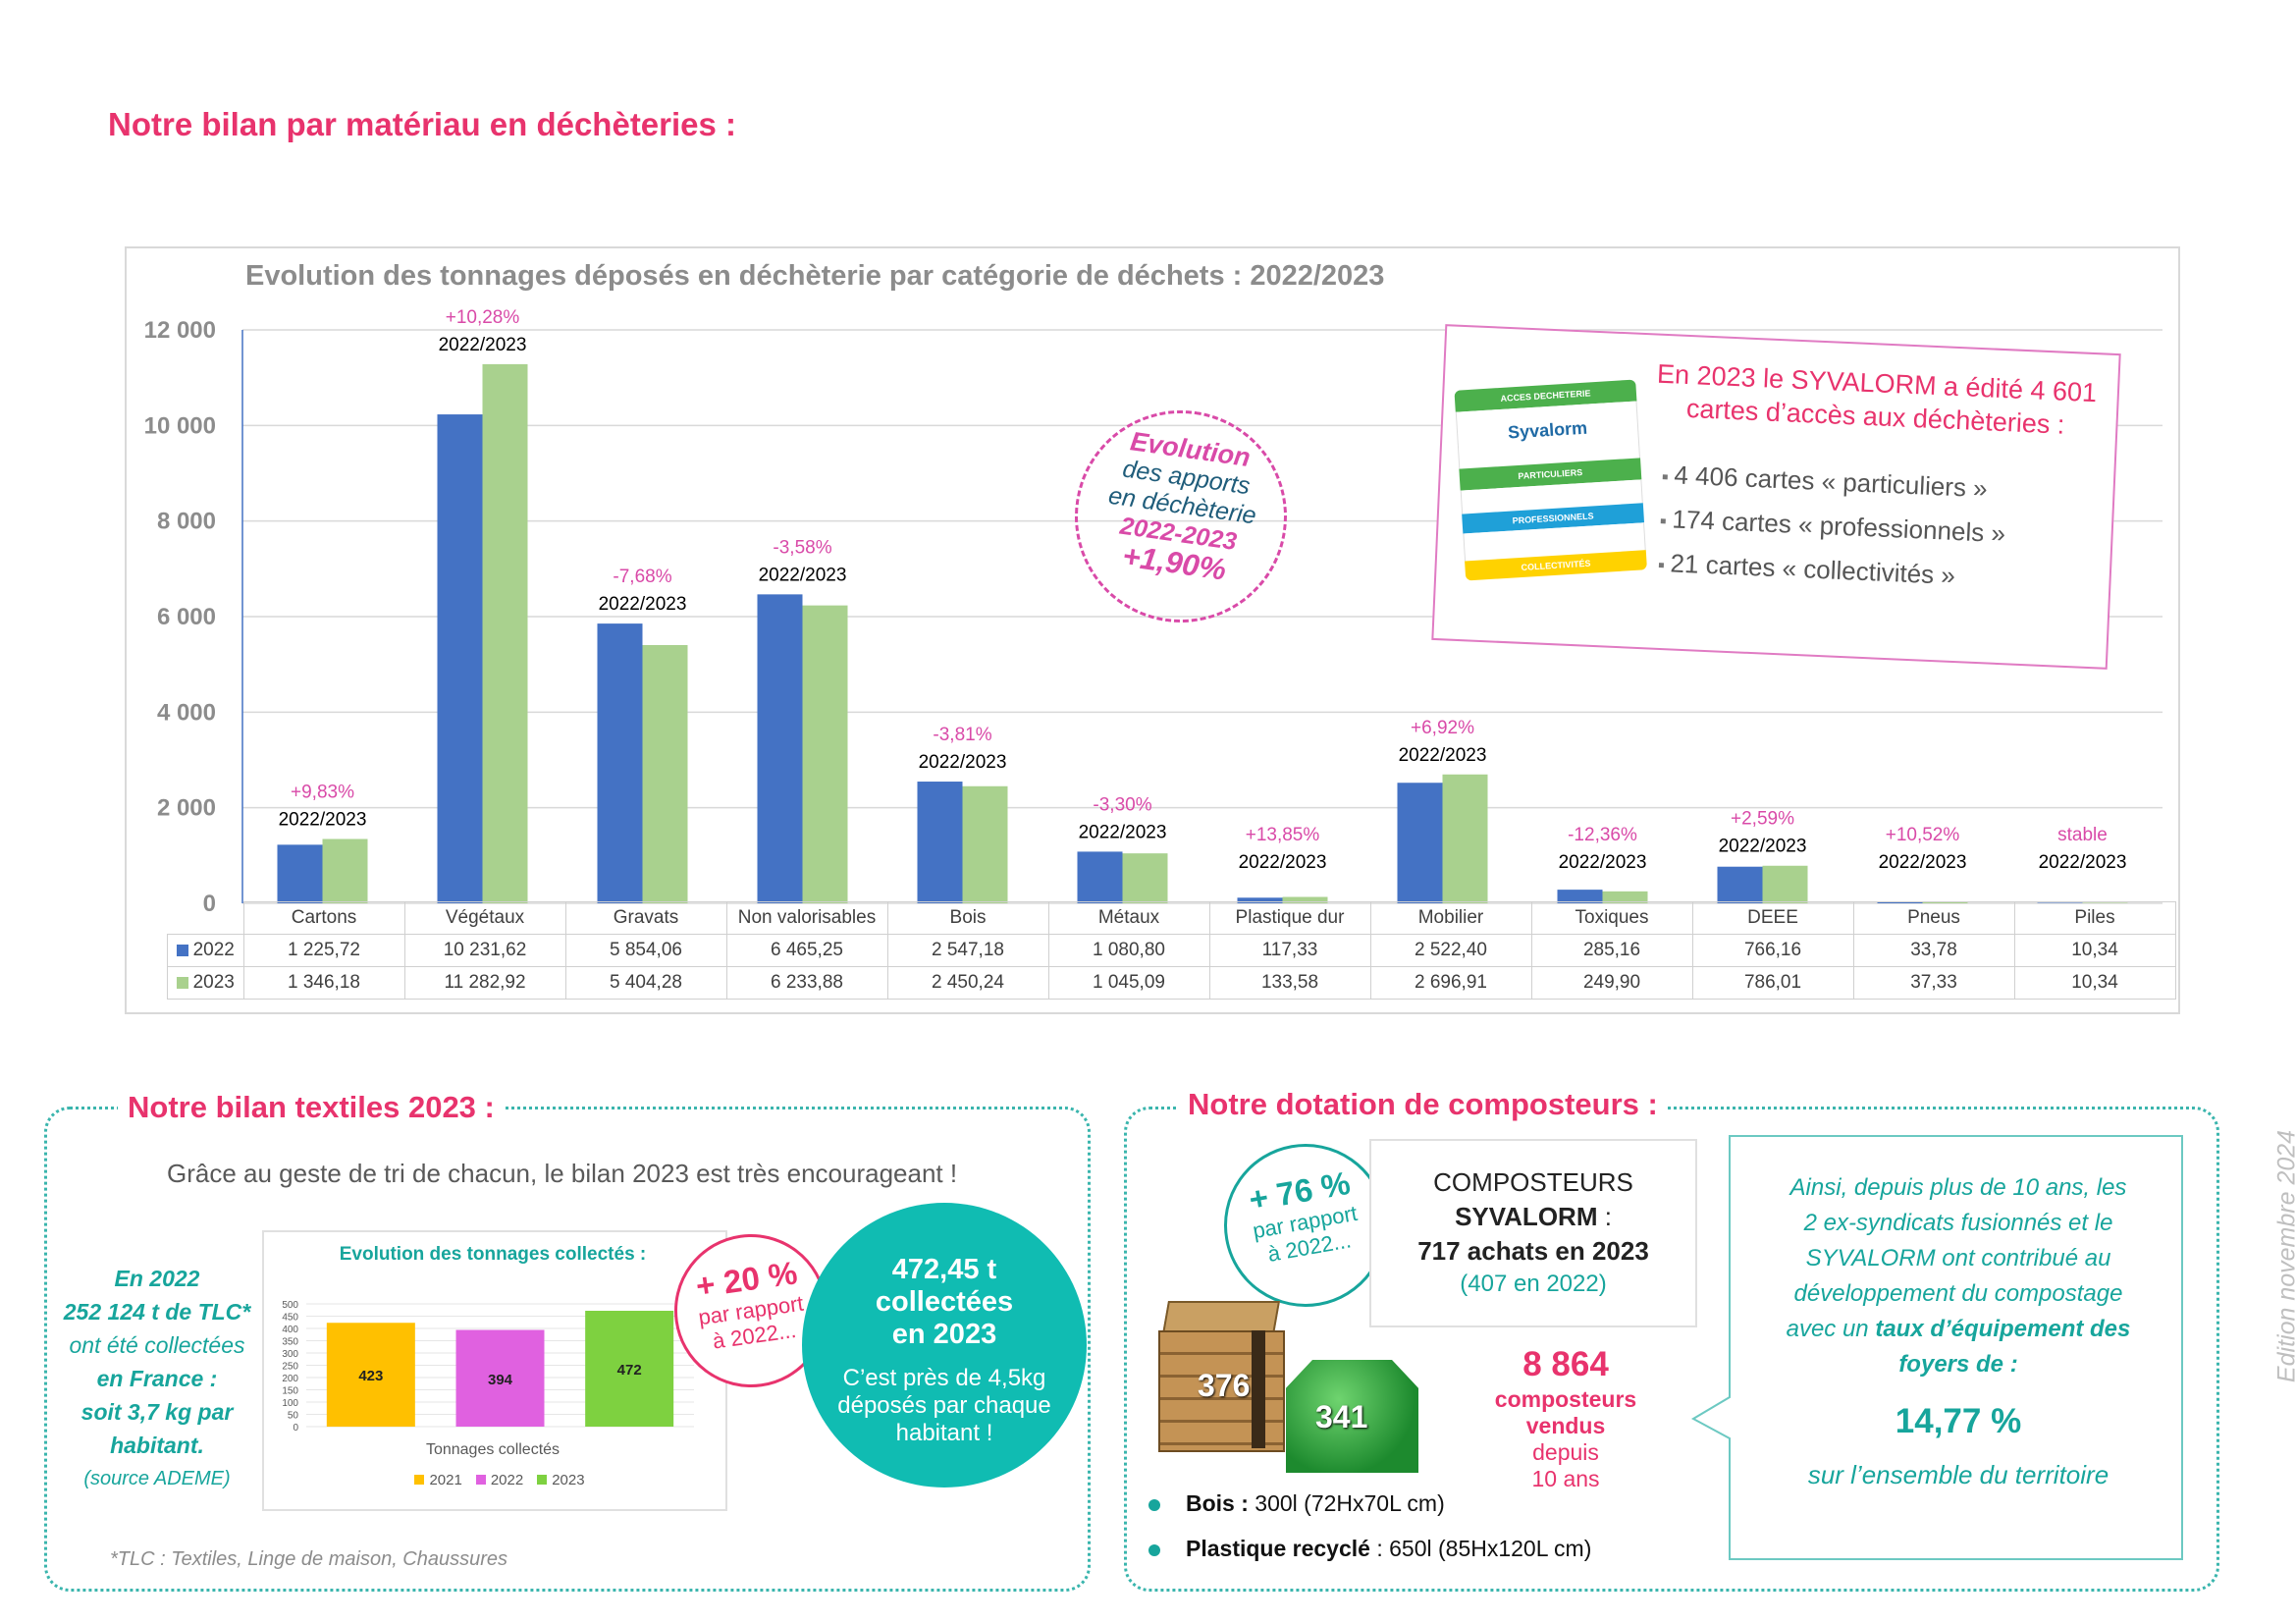 This screenshot has height=1623, width=2296. I want to click on table-cell: 786,01, so click(1772, 983).